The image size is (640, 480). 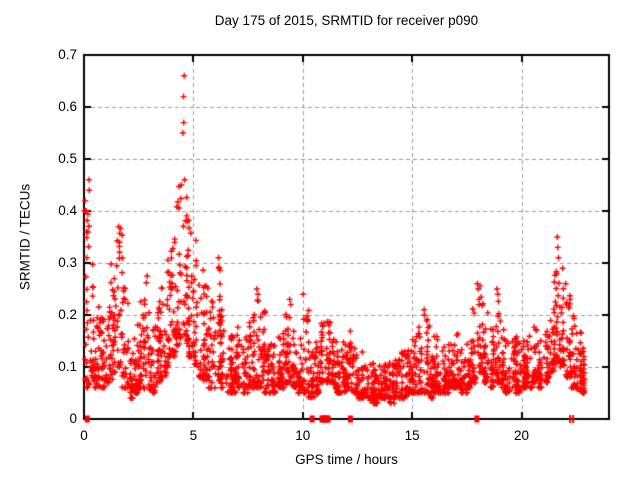 What do you see at coordinates (521, 435) in the screenshot?
I see `x-tick-label: 20` at bounding box center [521, 435].